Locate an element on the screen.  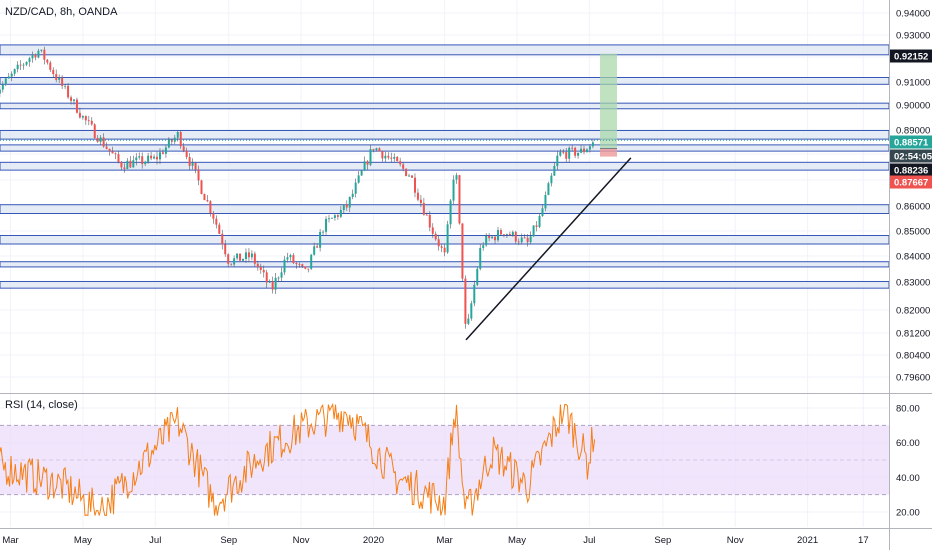
price-tag-bg is located at coordinates (911, 142).